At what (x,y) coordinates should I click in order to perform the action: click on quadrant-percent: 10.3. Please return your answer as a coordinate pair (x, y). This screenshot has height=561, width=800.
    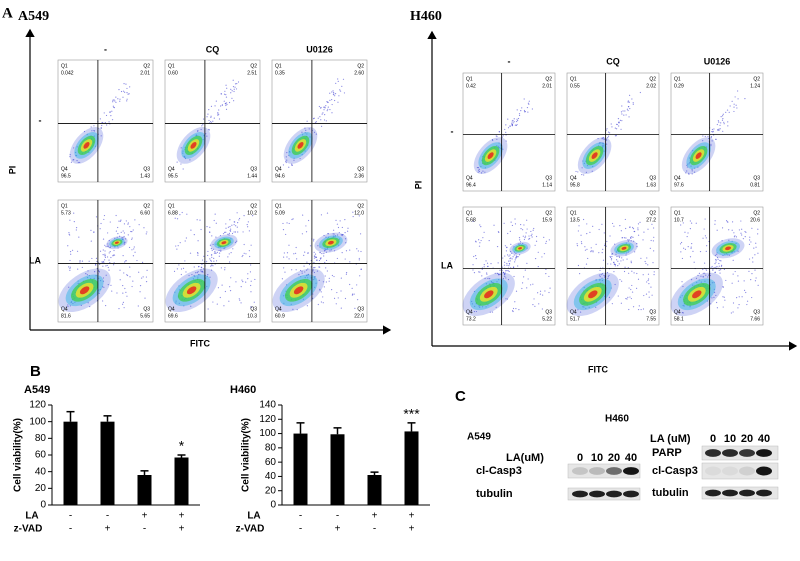
    Looking at the image, I should click on (252, 316).